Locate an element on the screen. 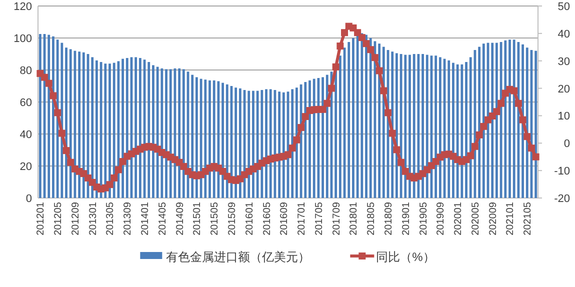 The image size is (575, 287). x-tick-label: 201201 is located at coordinates (41, 219).